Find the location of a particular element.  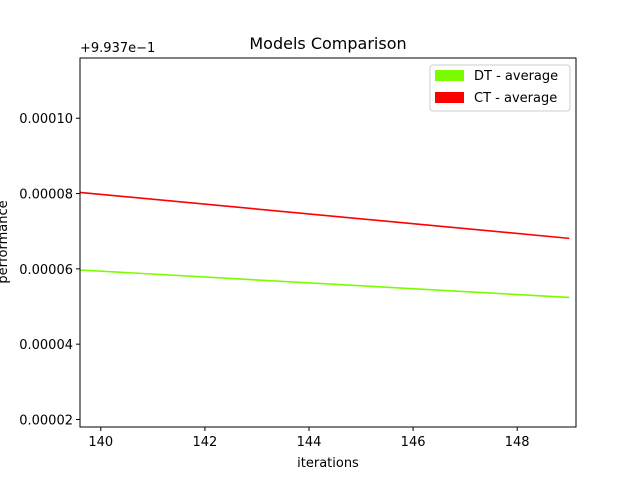

y-tick-label: 0.00006 is located at coordinates (46, 270).